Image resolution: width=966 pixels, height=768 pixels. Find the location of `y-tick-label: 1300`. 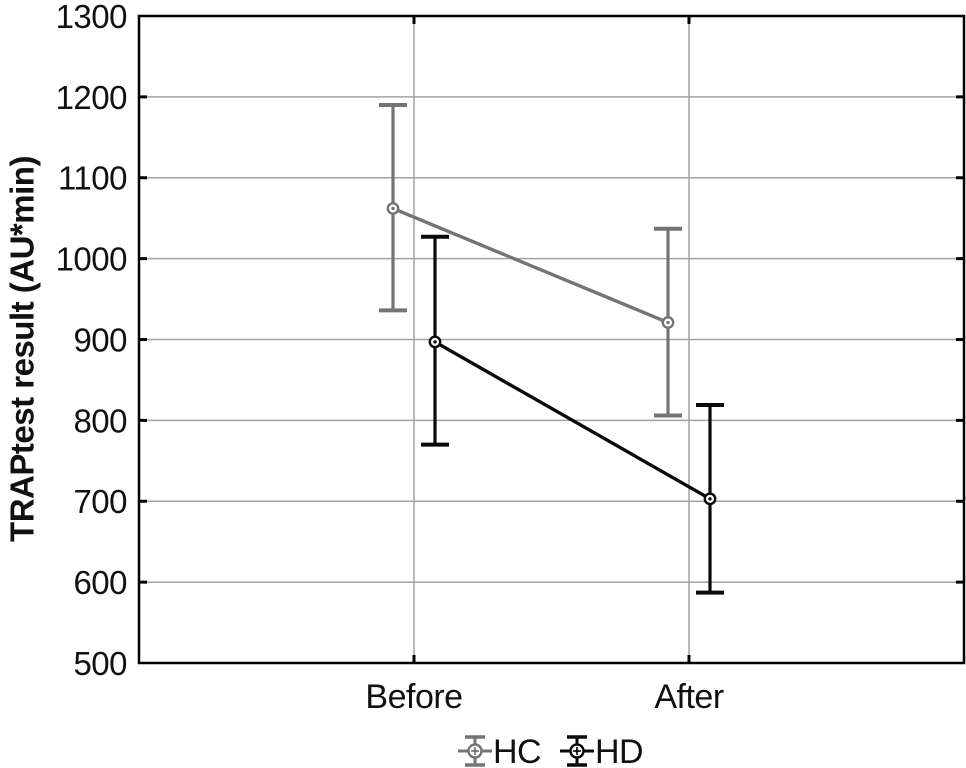

y-tick-label: 1300 is located at coordinates (92, 17).